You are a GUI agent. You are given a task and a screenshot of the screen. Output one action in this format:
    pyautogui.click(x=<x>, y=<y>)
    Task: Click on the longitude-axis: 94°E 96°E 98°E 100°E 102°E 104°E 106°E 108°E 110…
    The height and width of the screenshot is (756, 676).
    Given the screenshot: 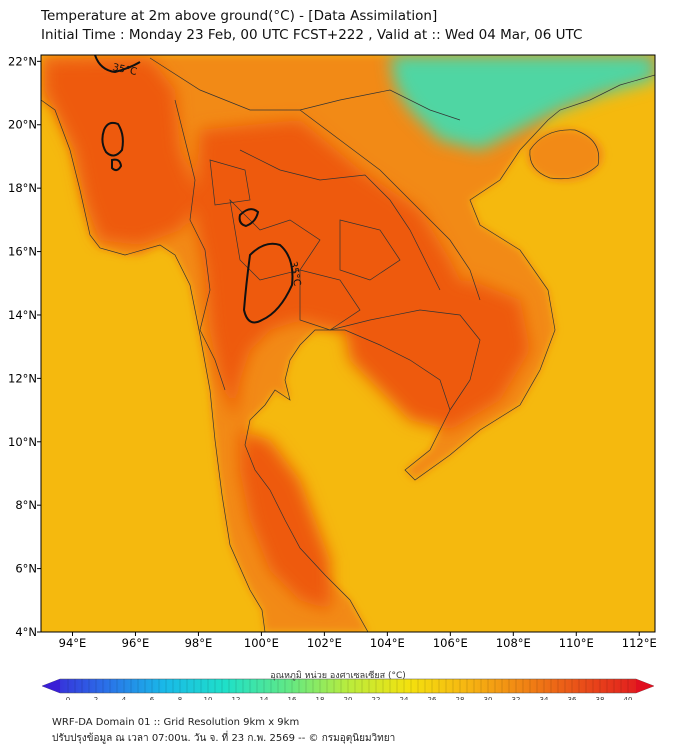 What is the action you would take?
    pyautogui.click(x=358, y=641)
    